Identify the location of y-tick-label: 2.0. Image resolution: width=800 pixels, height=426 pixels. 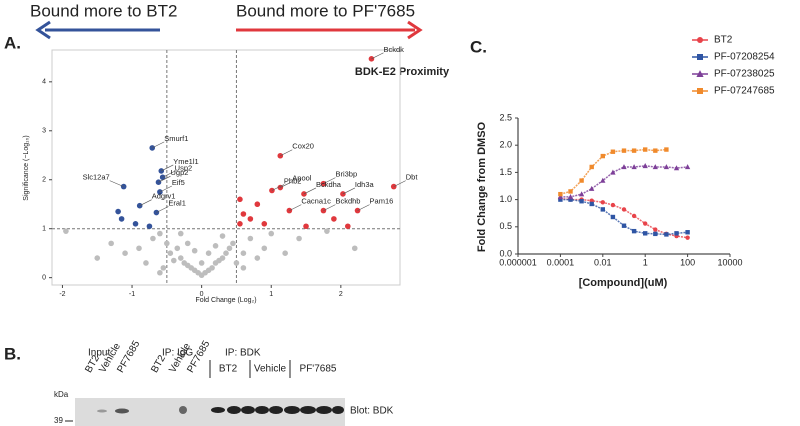
(505, 145).